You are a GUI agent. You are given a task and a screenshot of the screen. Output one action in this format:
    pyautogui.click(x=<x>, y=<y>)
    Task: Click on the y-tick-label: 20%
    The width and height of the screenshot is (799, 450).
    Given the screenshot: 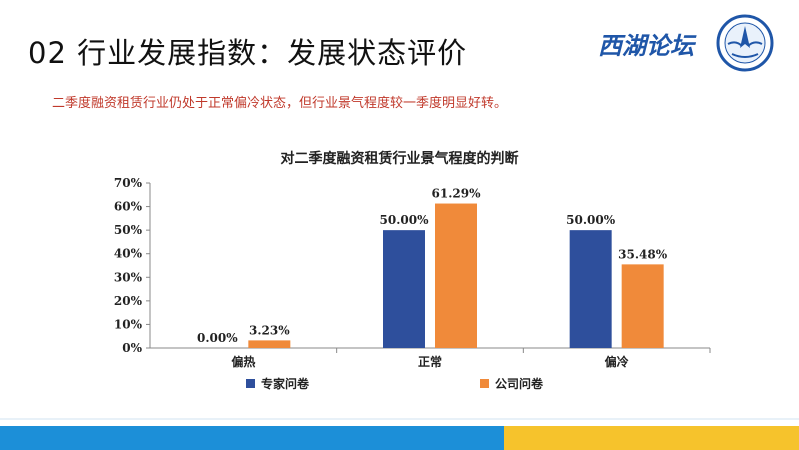 What is the action you would take?
    pyautogui.click(x=128, y=301)
    